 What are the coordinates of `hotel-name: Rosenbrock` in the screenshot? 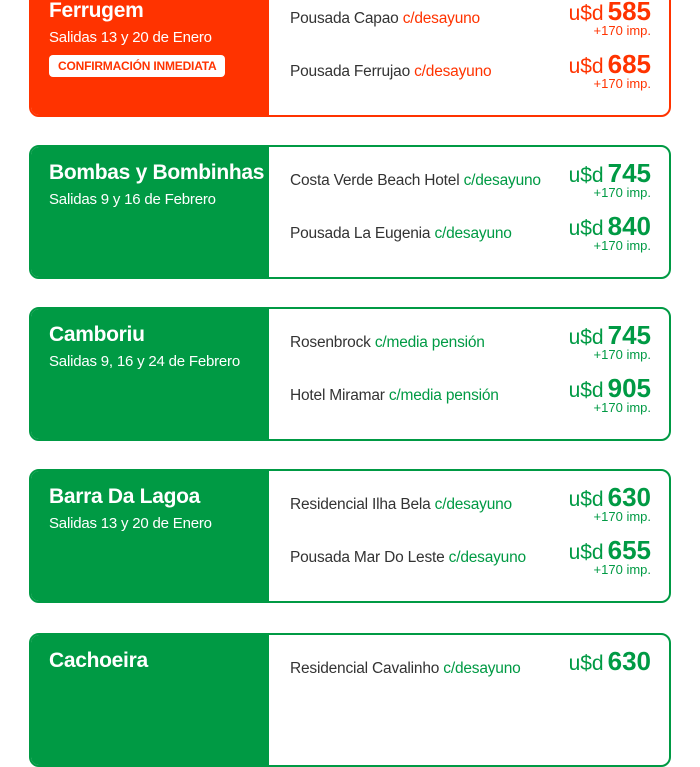 It's located at (330, 342).